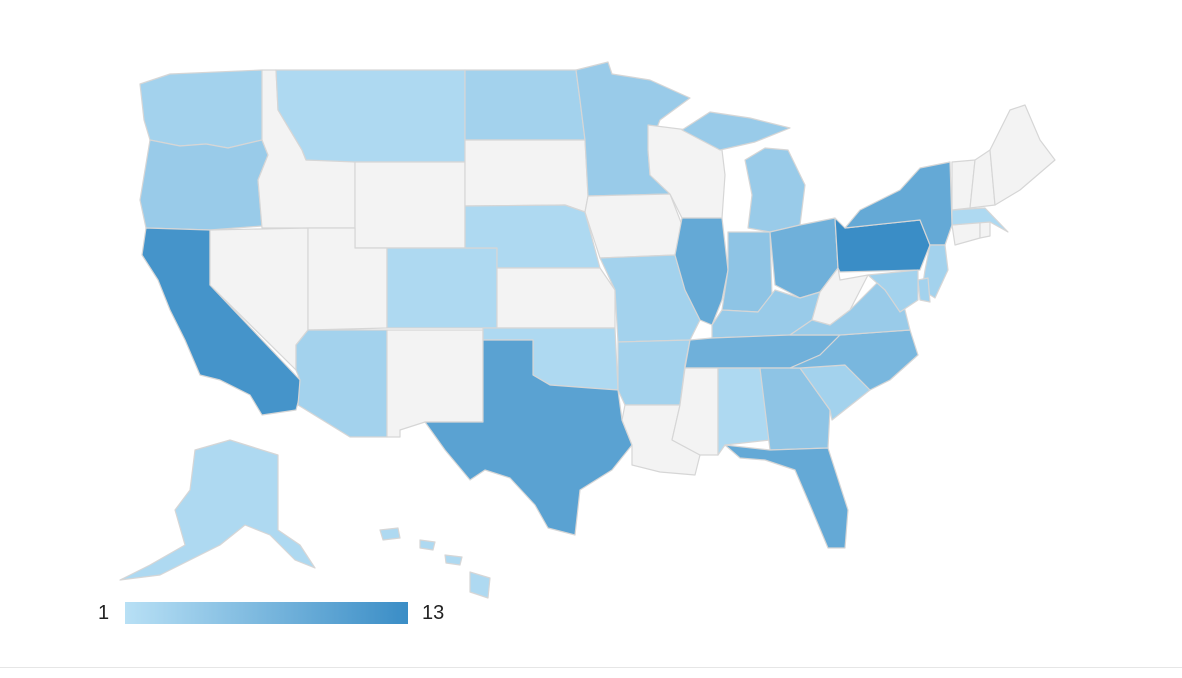 The image size is (1182, 678). Describe the element at coordinates (221, 321) in the screenshot. I see `state-ca` at that location.